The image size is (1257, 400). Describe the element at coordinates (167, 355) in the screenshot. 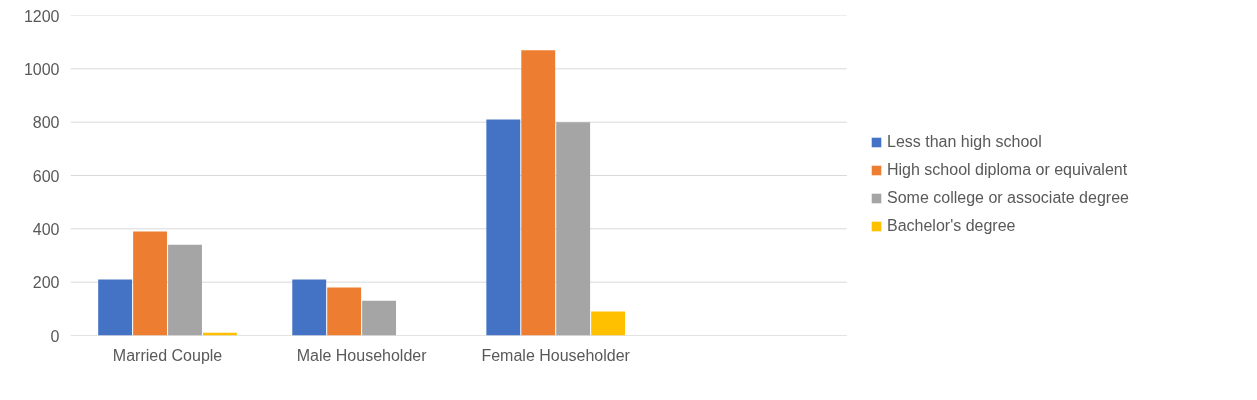

I see `x-tick-label: Married Couple` at that location.